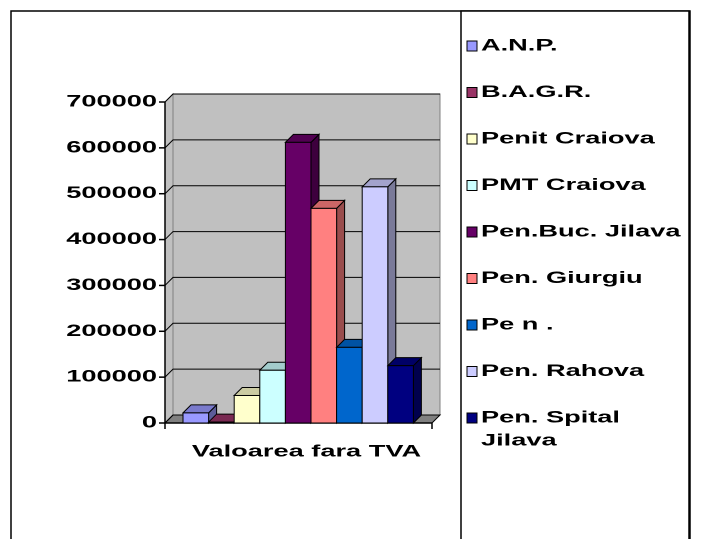 The height and width of the screenshot is (539, 701). Describe the element at coordinates (562, 276) in the screenshot. I see `legend-label: Pen. Giurgiu` at that location.